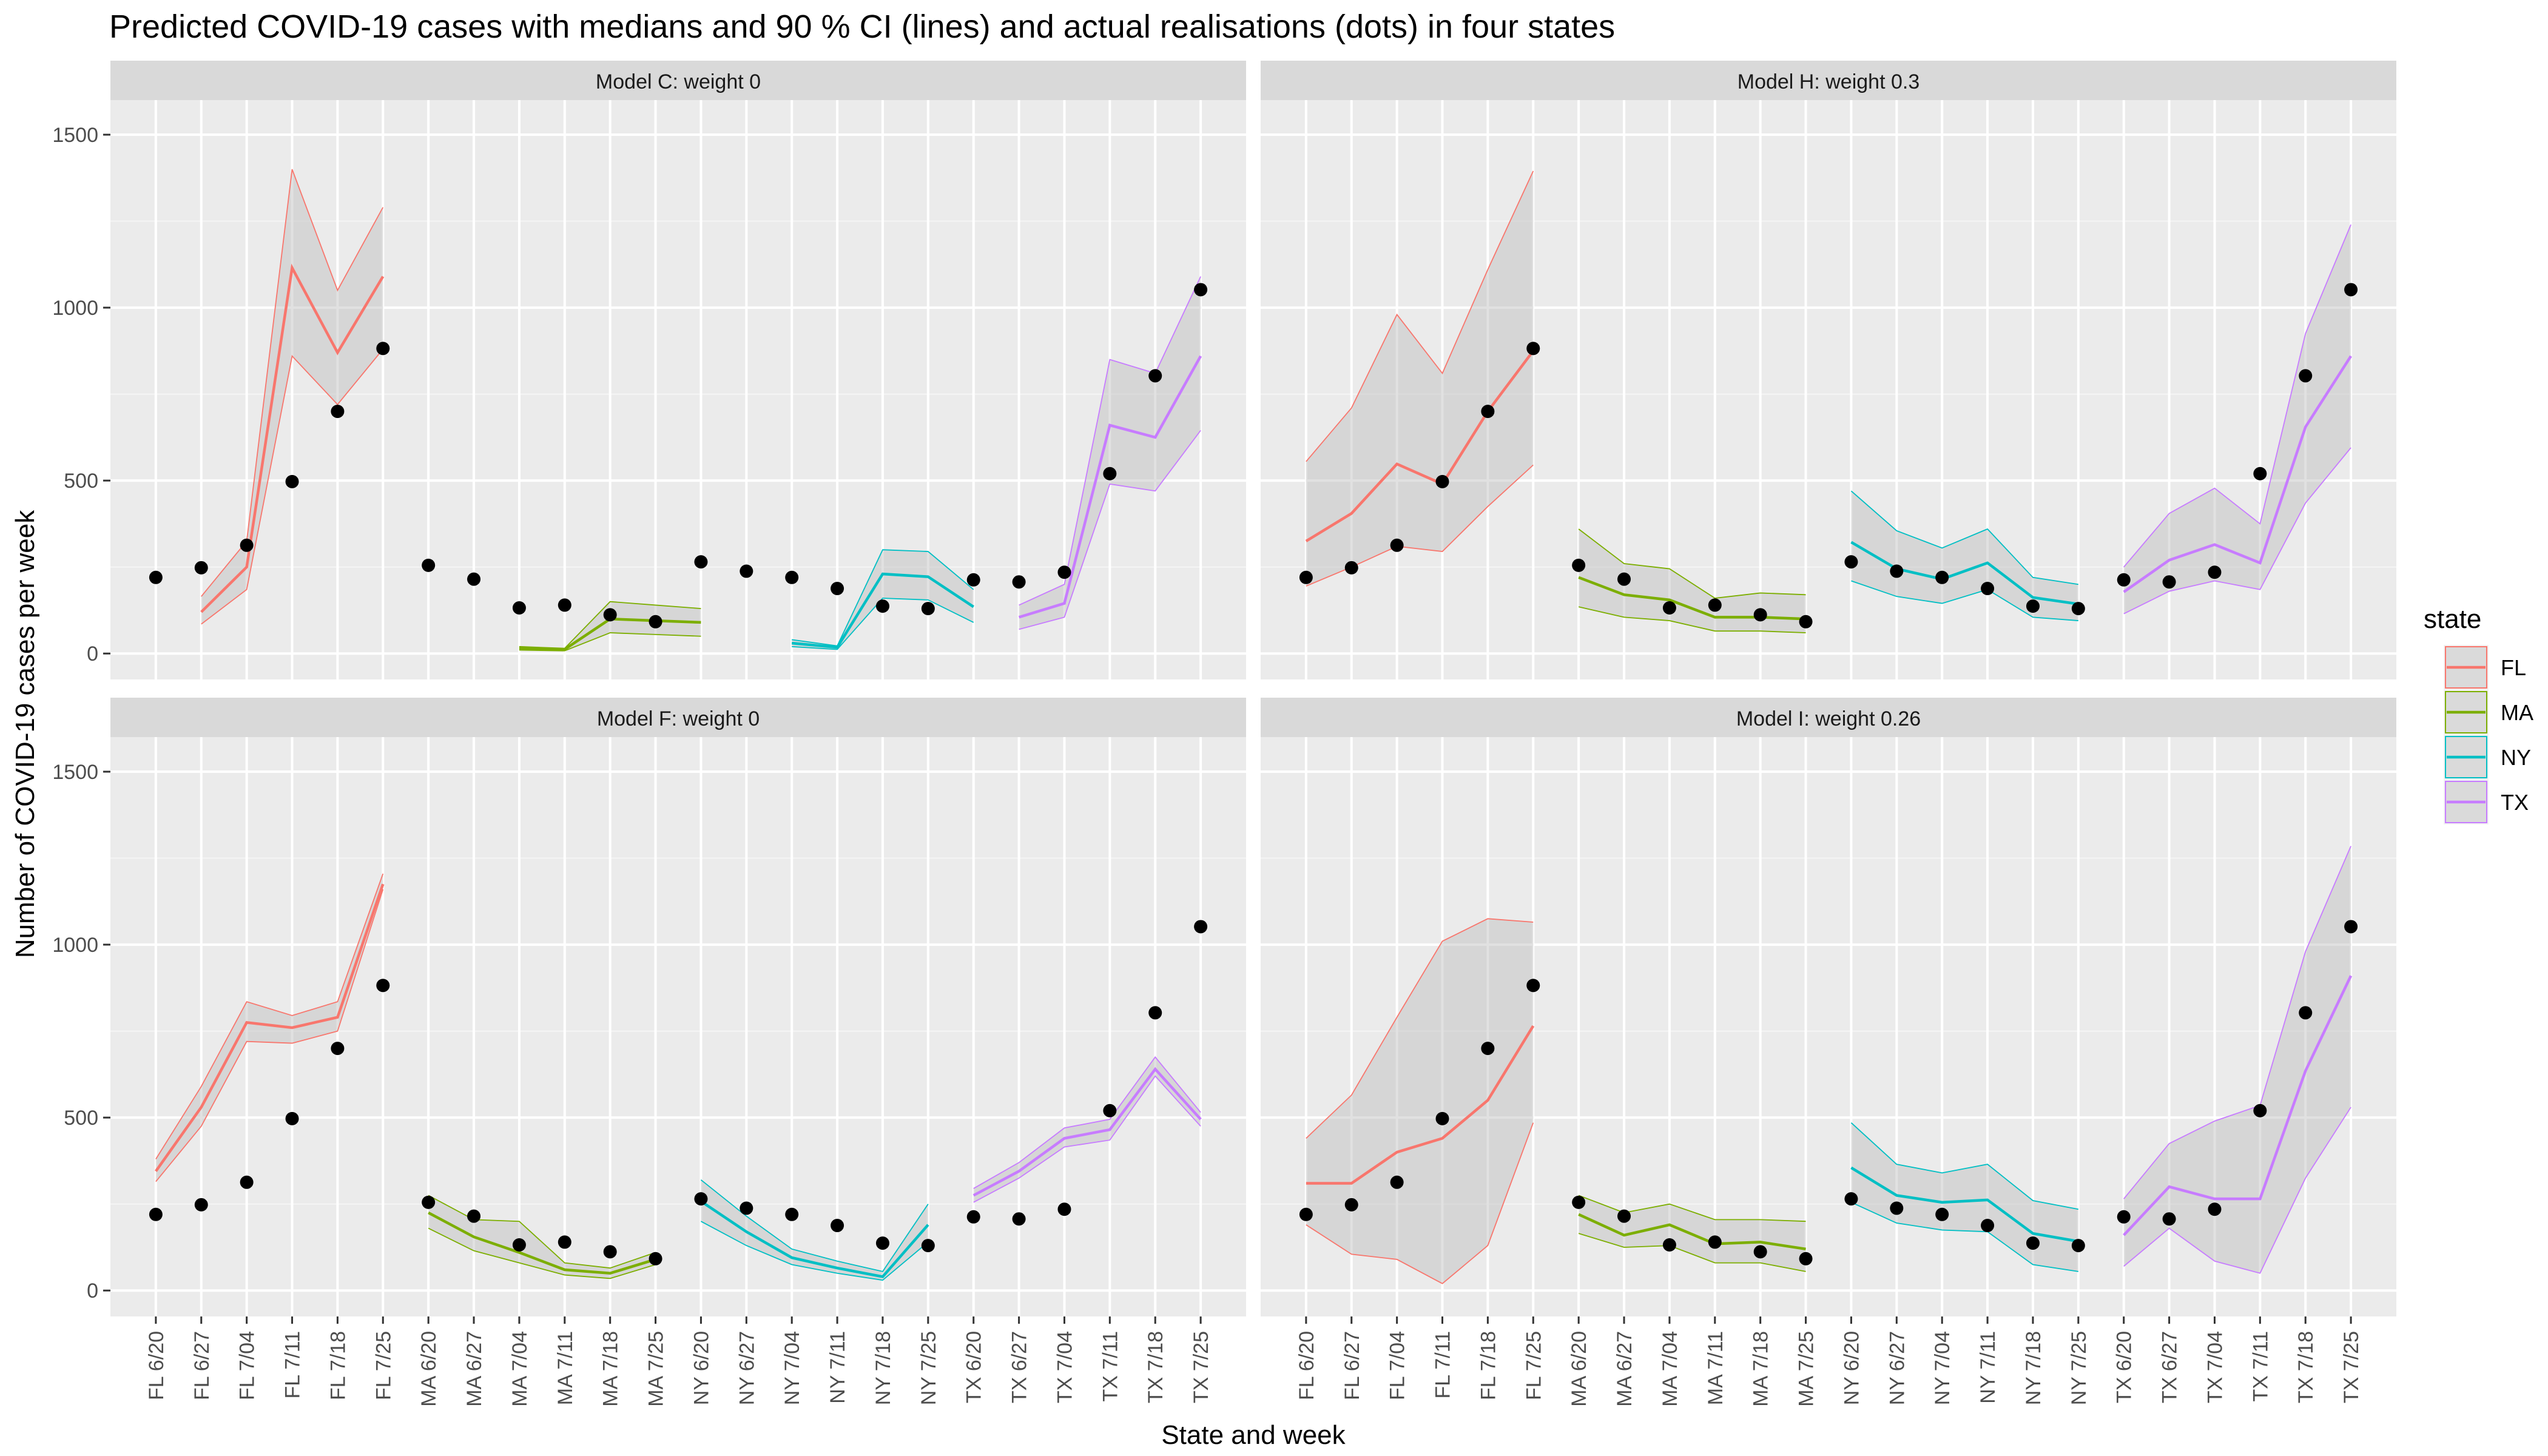 The height and width of the screenshot is (1456, 2548). I want to click on ci-upper-line-tx, so click(2237, 1022).